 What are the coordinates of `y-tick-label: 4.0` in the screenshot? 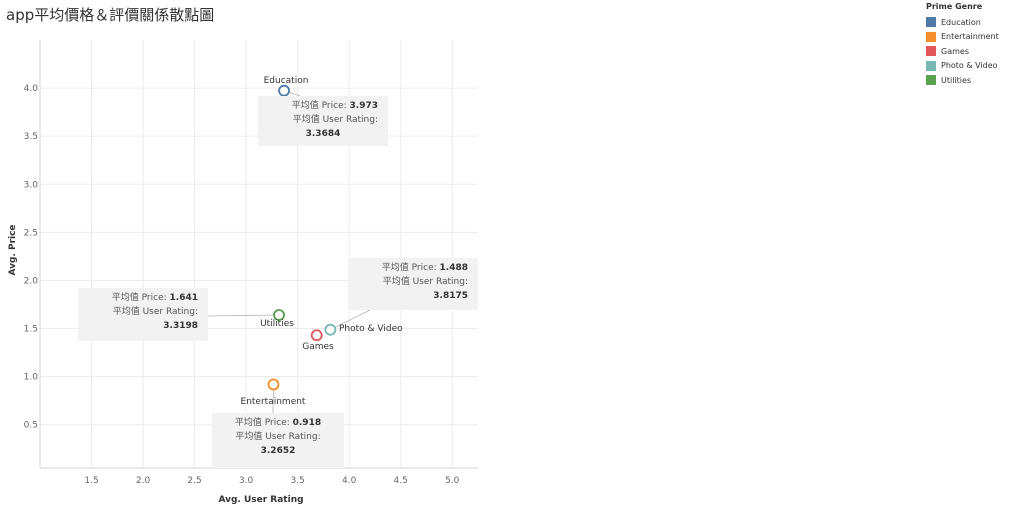 It's located at (31, 89).